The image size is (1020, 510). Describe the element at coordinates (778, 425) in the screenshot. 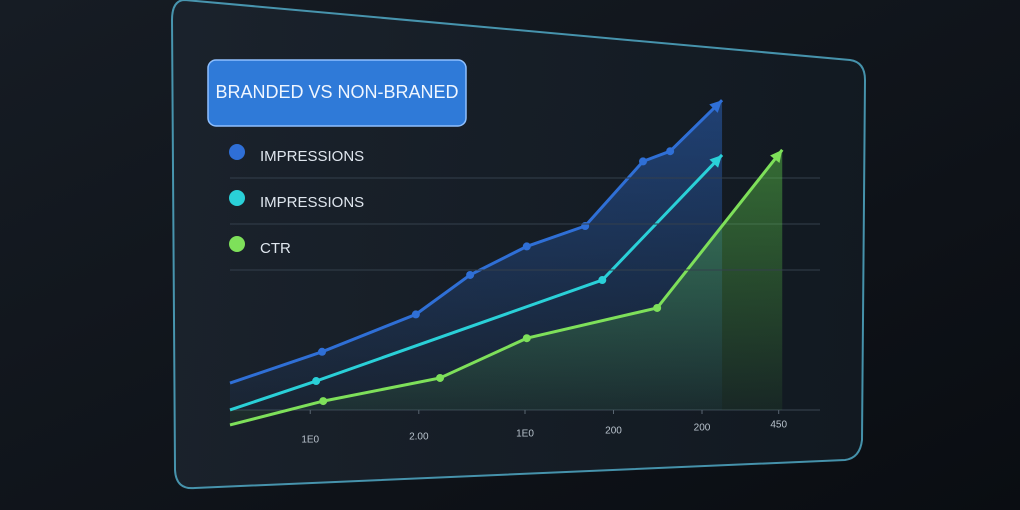

I see `x-tick-label: 450` at that location.